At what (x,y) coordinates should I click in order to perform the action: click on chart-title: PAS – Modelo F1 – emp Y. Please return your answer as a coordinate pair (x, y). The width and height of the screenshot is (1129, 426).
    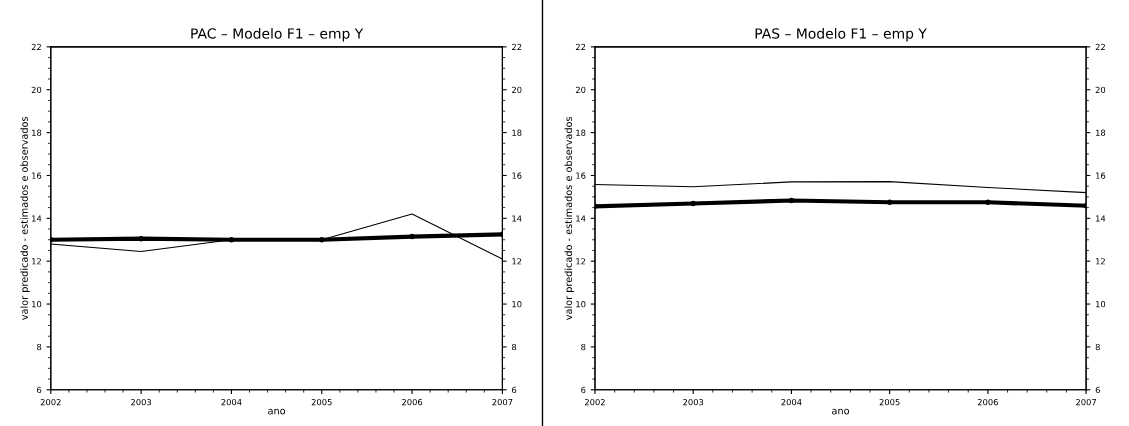
    Looking at the image, I should click on (841, 34).